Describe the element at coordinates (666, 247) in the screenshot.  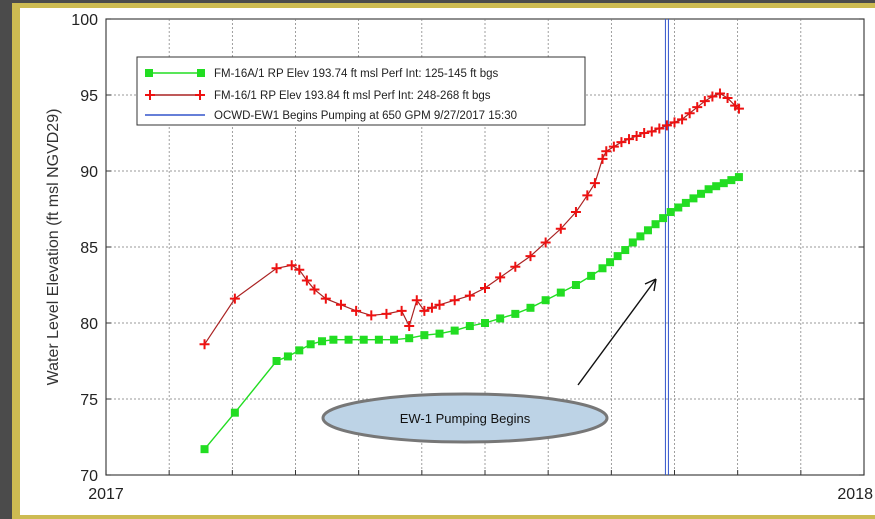
I see `pumping-start-line` at that location.